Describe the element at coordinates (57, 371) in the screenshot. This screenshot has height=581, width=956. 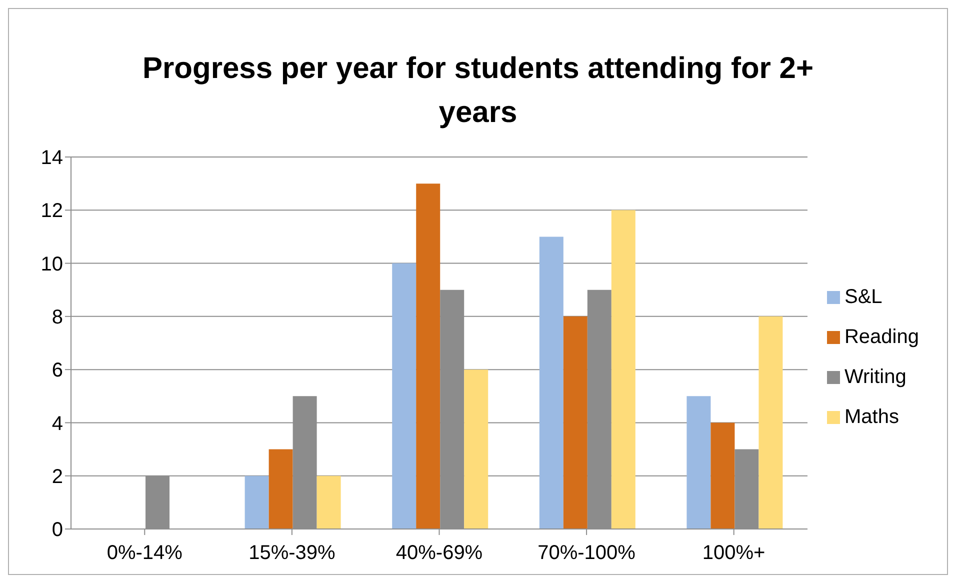
I see `y-tick-label: 6` at that location.